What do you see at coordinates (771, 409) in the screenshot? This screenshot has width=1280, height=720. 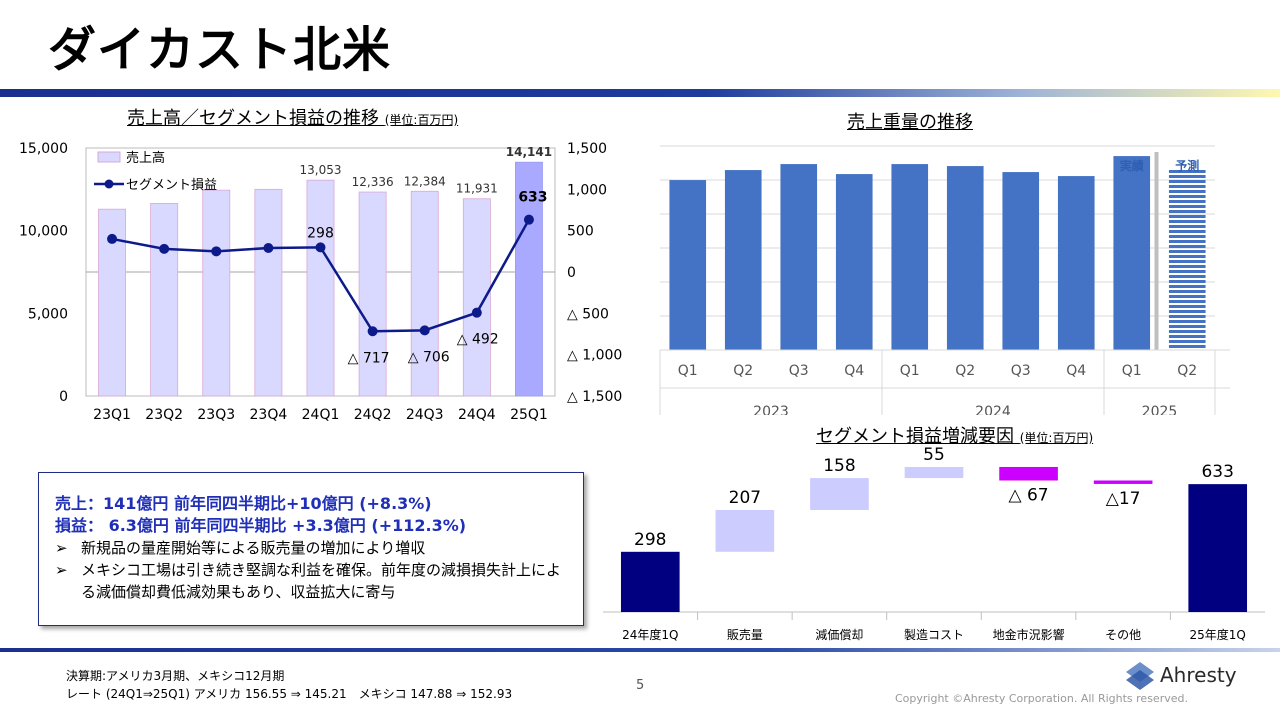 I see `year-label: 2023` at bounding box center [771, 409].